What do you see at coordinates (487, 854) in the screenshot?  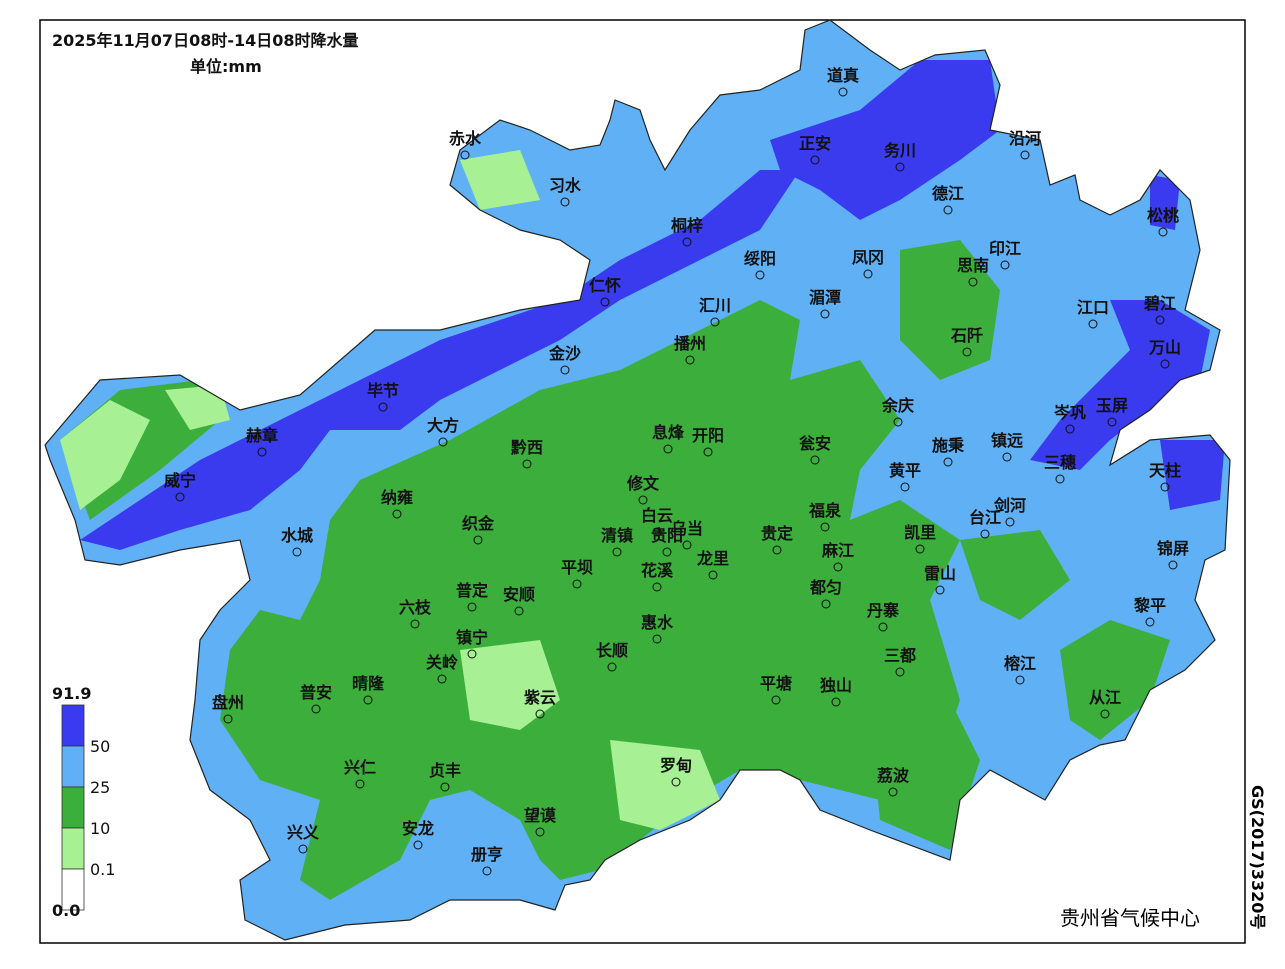 I see `city-label: 册亨` at bounding box center [487, 854].